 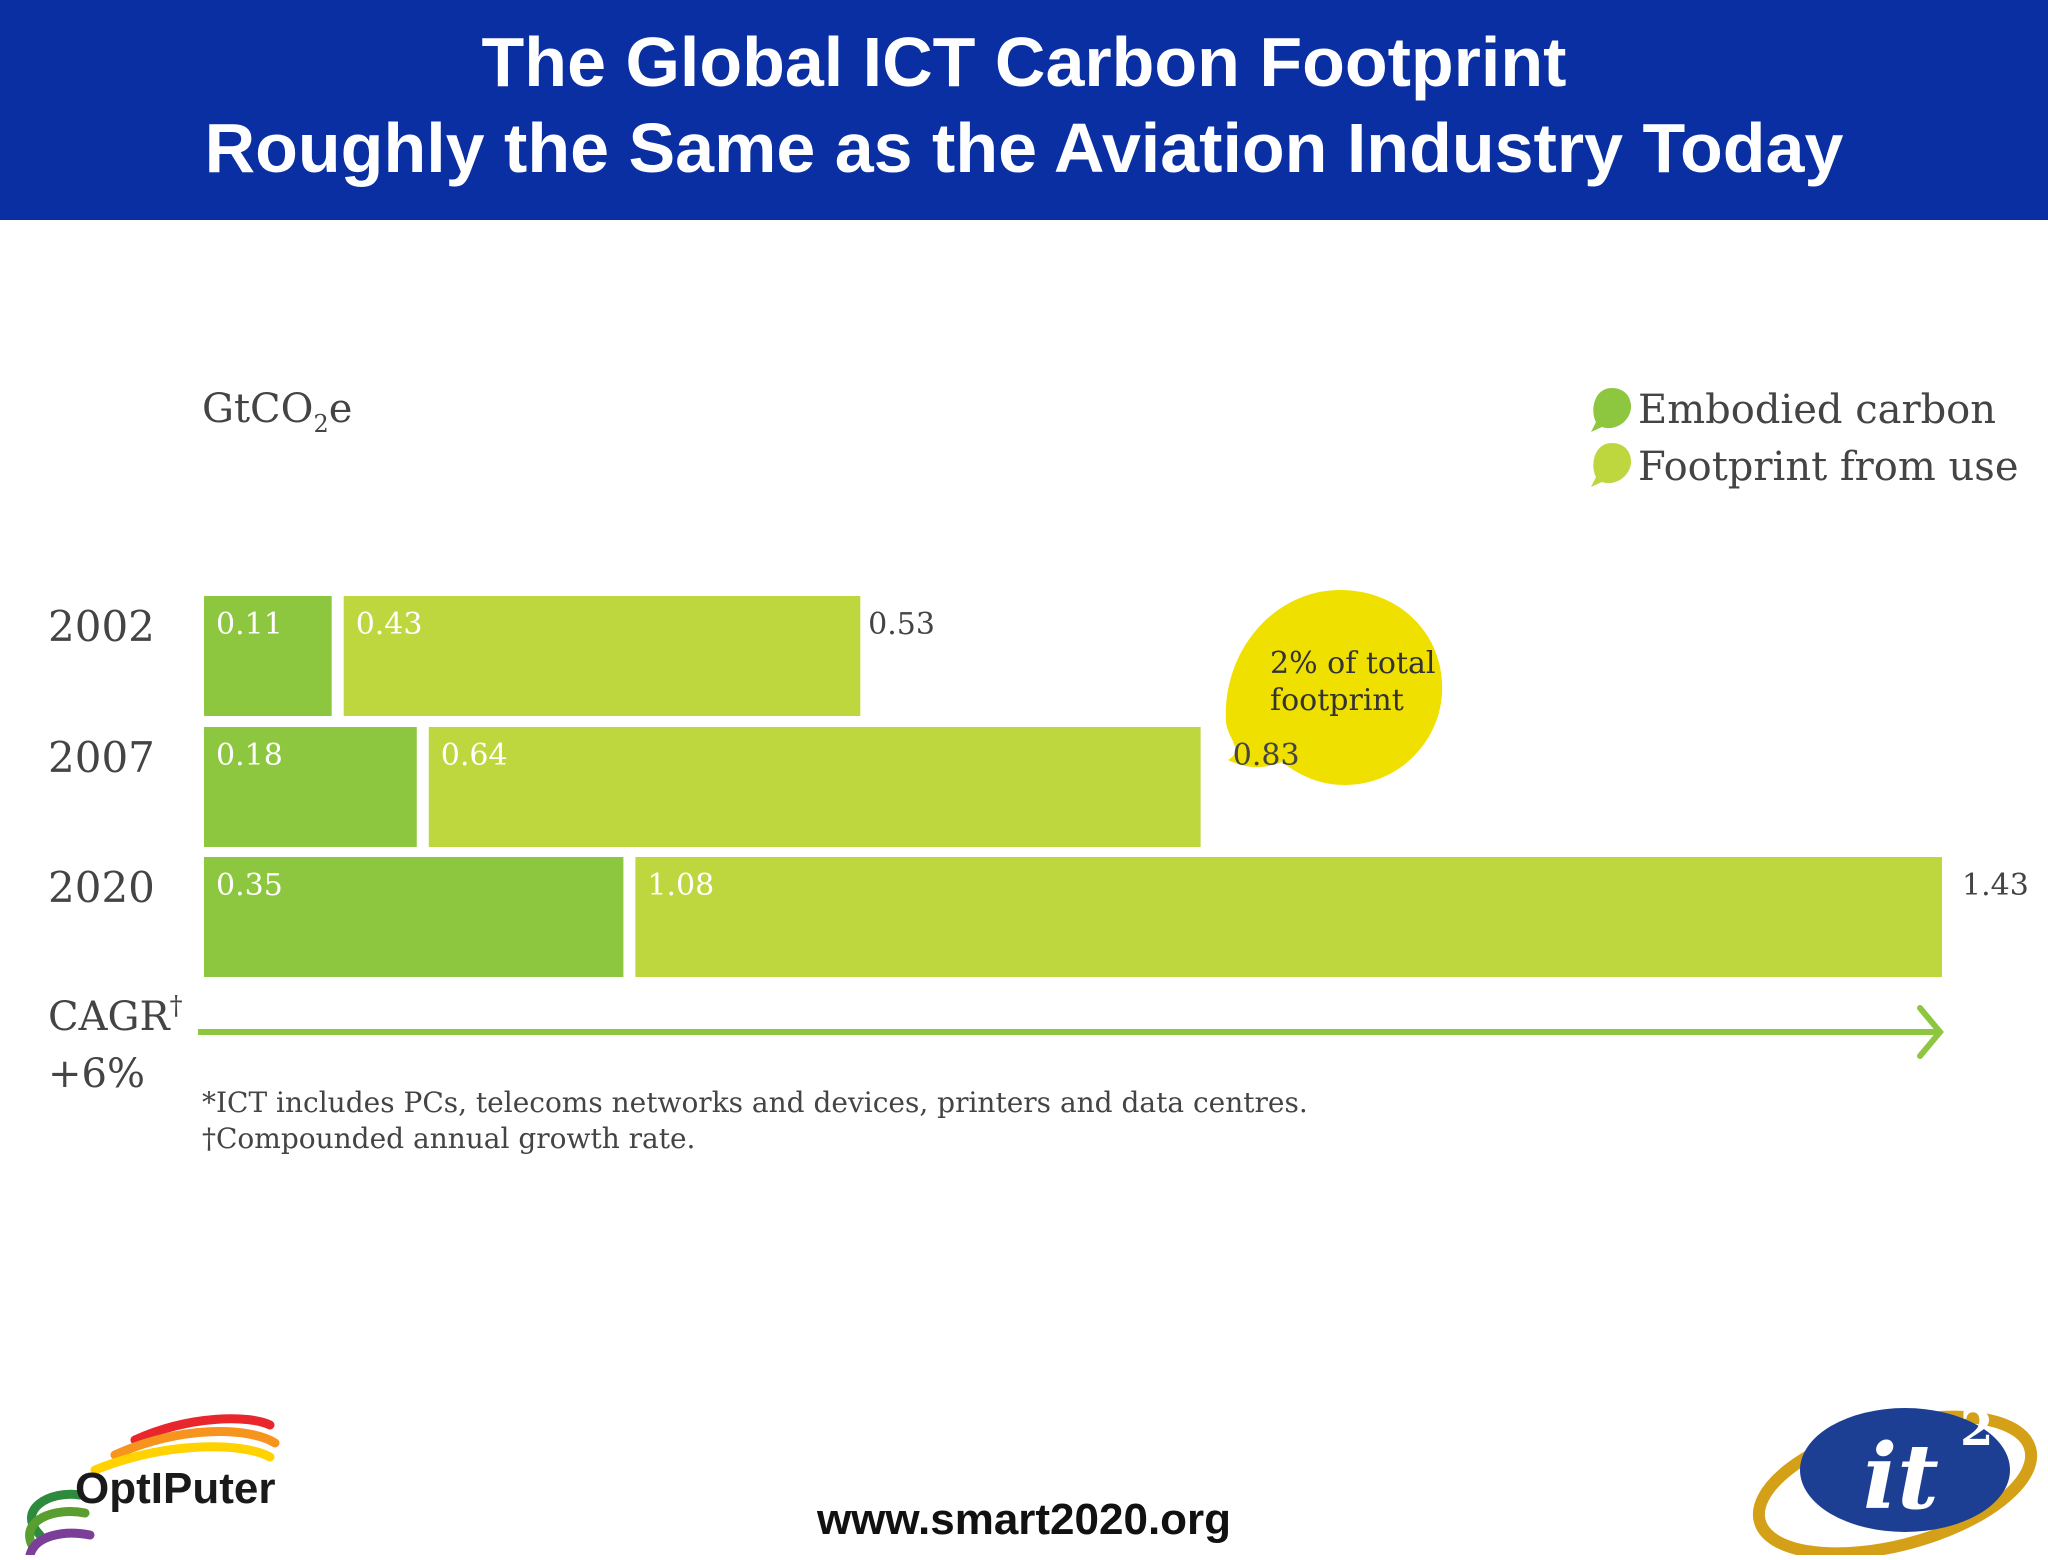 I want to click on optiputer-logo-graphic: OptIPuter, so click(x=152, y=1487).